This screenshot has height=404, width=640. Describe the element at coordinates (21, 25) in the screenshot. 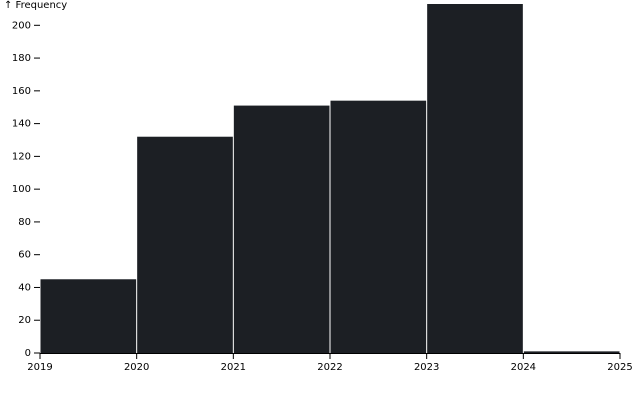

I see `y-tick-label: 200` at that location.